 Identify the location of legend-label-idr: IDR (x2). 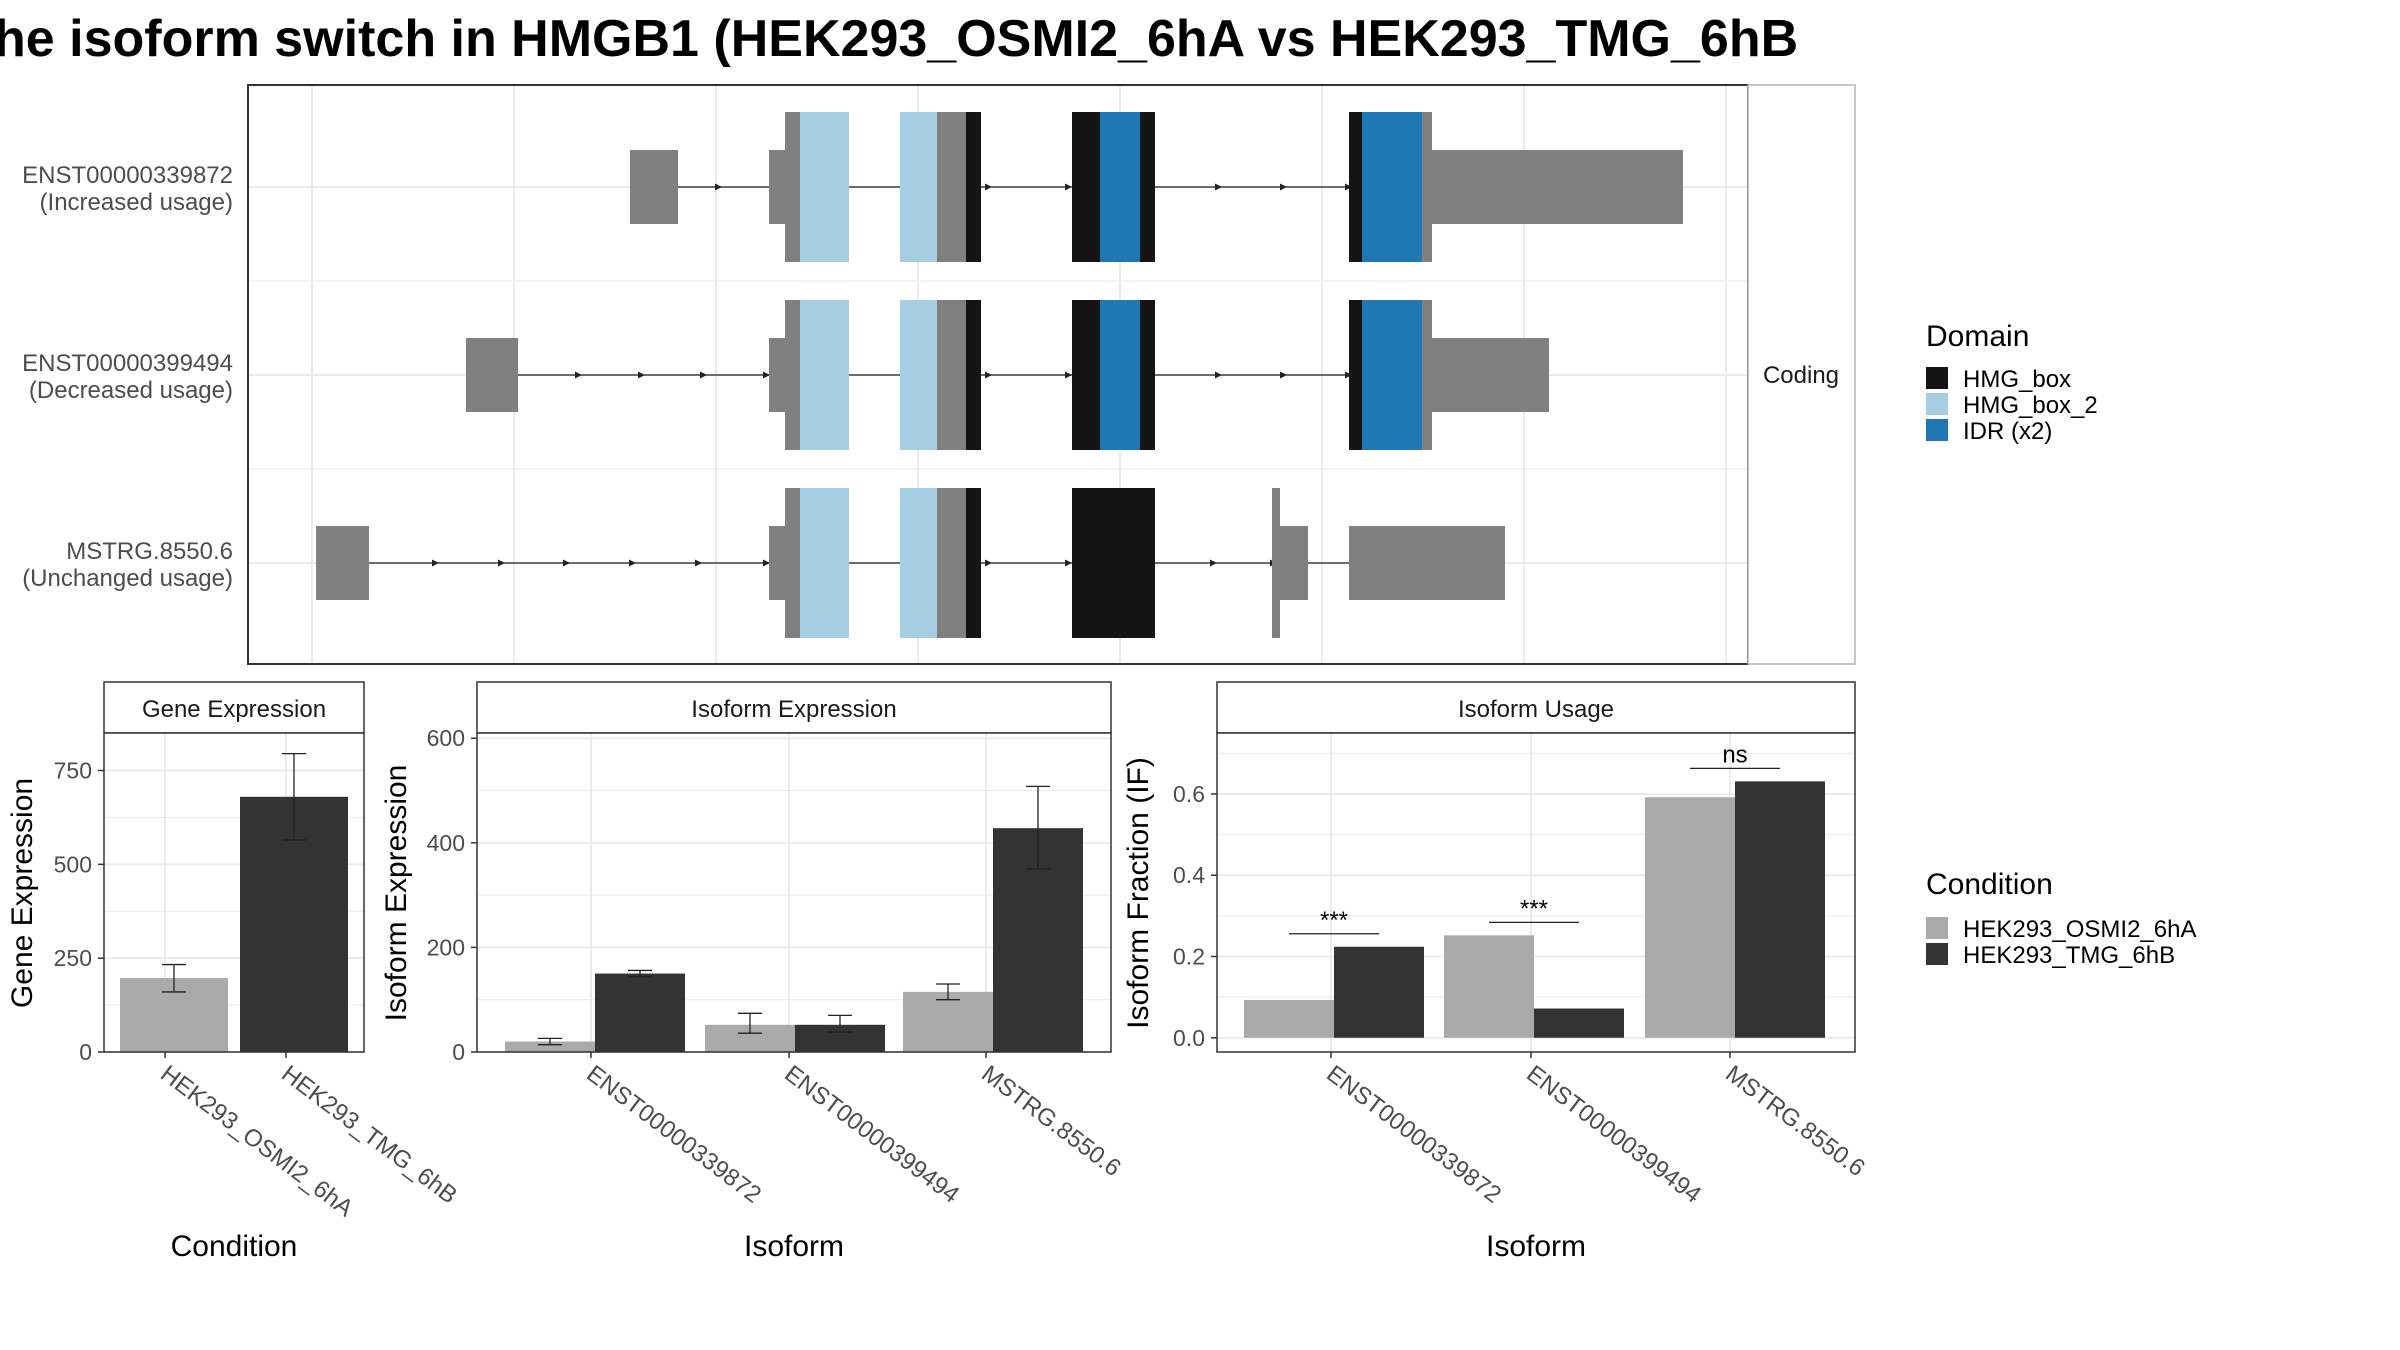
(2007, 431).